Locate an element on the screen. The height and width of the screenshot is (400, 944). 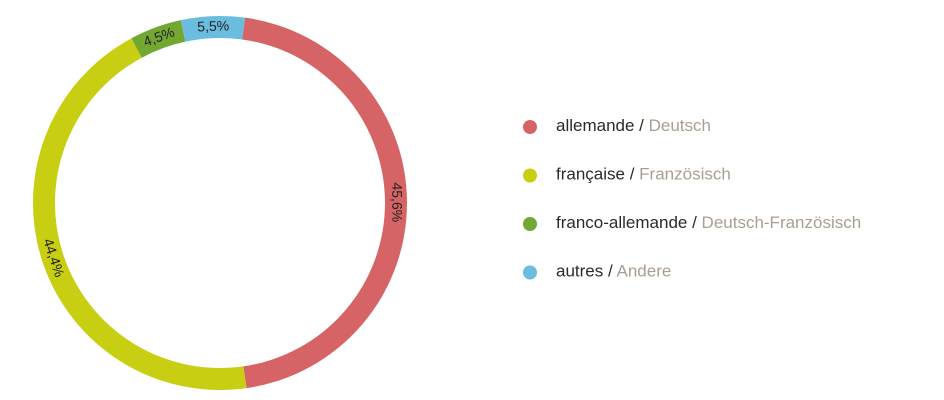
legend-label: franco-allemande / Deutsch-Französisch is located at coordinates (708, 222).